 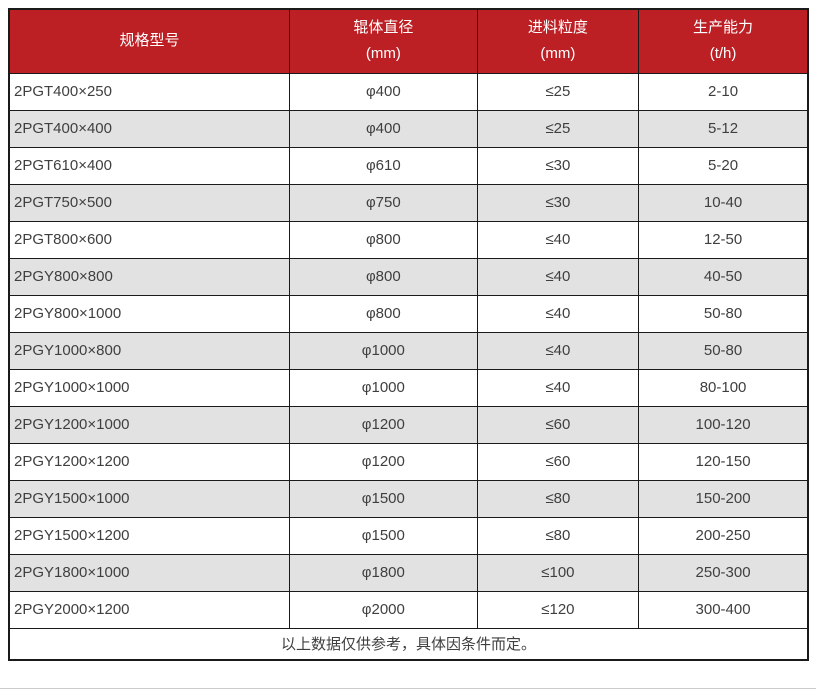 What do you see at coordinates (149, 572) in the screenshot?
I see `model-cell: 2PGY1800×1000` at bounding box center [149, 572].